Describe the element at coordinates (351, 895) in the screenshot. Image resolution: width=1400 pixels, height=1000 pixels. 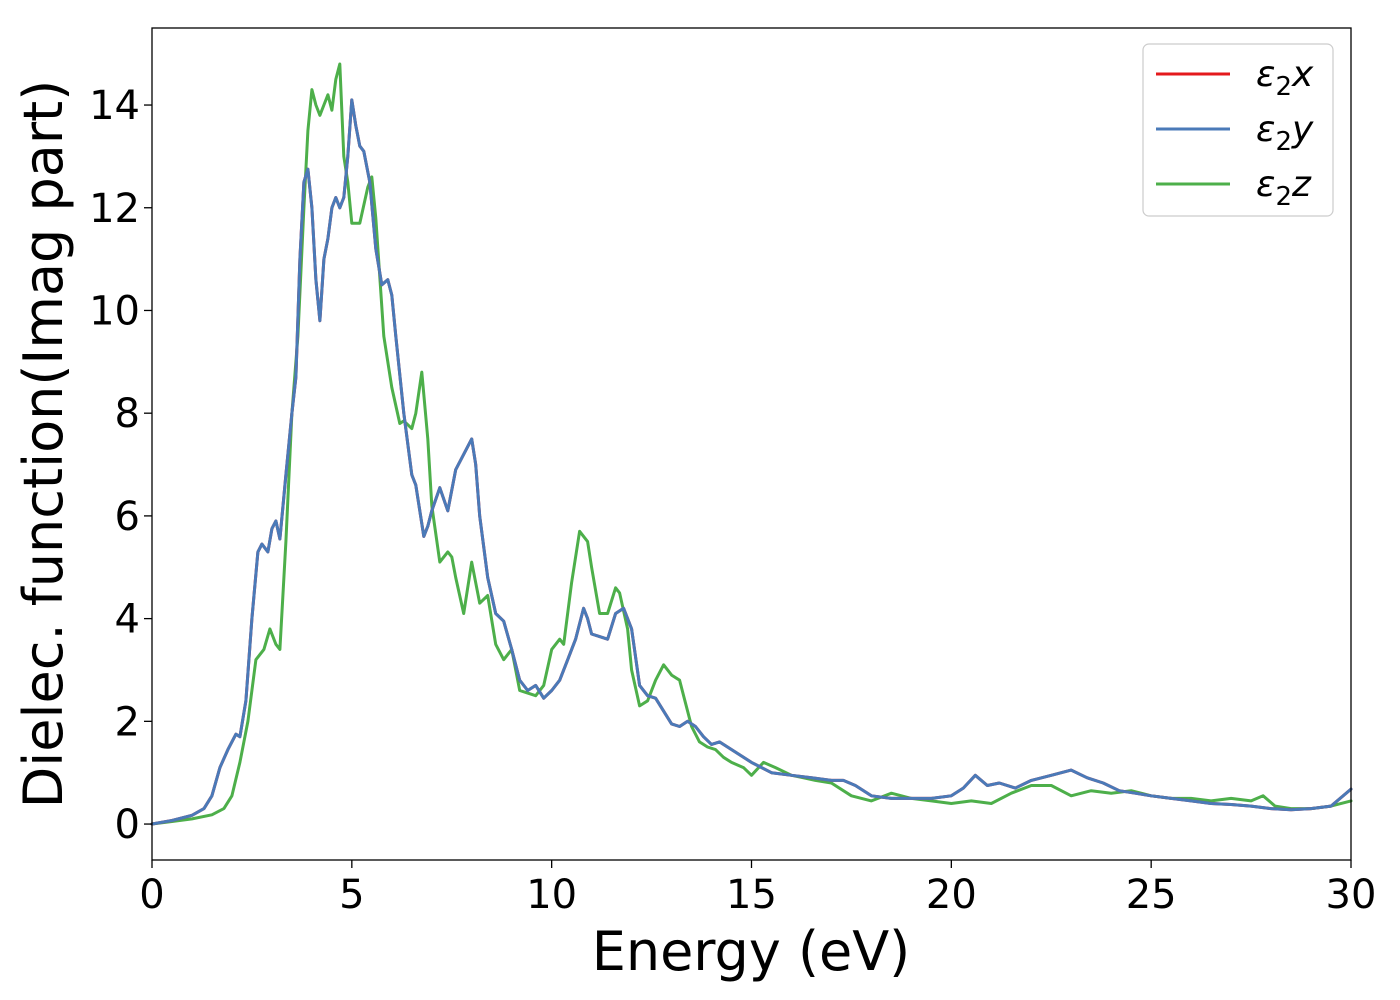
I see `x-tick-label: 5` at that location.